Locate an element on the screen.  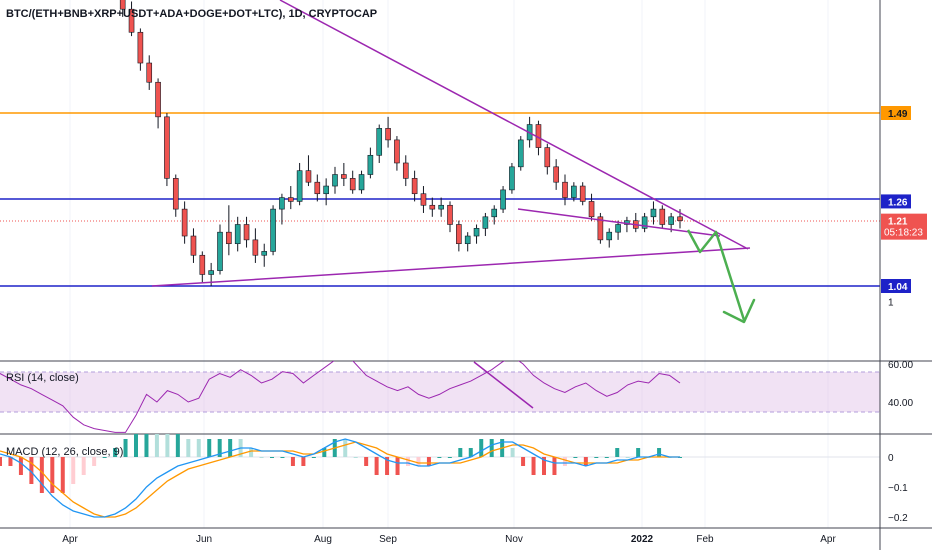
projection-arrow is located at coordinates (716, 275).